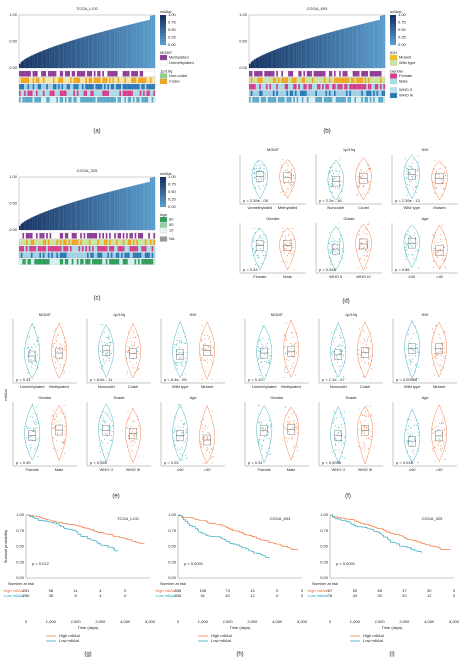 This screenshot has height=662, width=462. What do you see at coordinates (302, 590) in the screenshot?
I see `risk-count: 0` at bounding box center [302, 590].